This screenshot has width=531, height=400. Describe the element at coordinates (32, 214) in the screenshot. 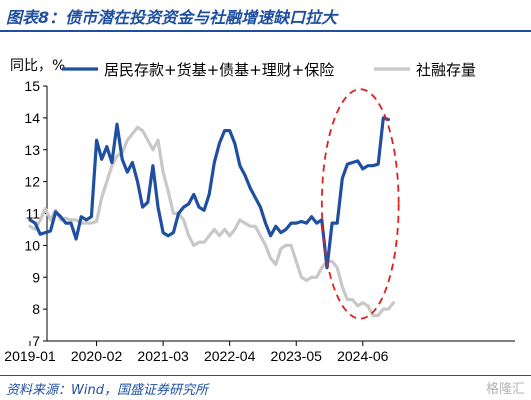

I see `y-tick-label: 11` at that location.